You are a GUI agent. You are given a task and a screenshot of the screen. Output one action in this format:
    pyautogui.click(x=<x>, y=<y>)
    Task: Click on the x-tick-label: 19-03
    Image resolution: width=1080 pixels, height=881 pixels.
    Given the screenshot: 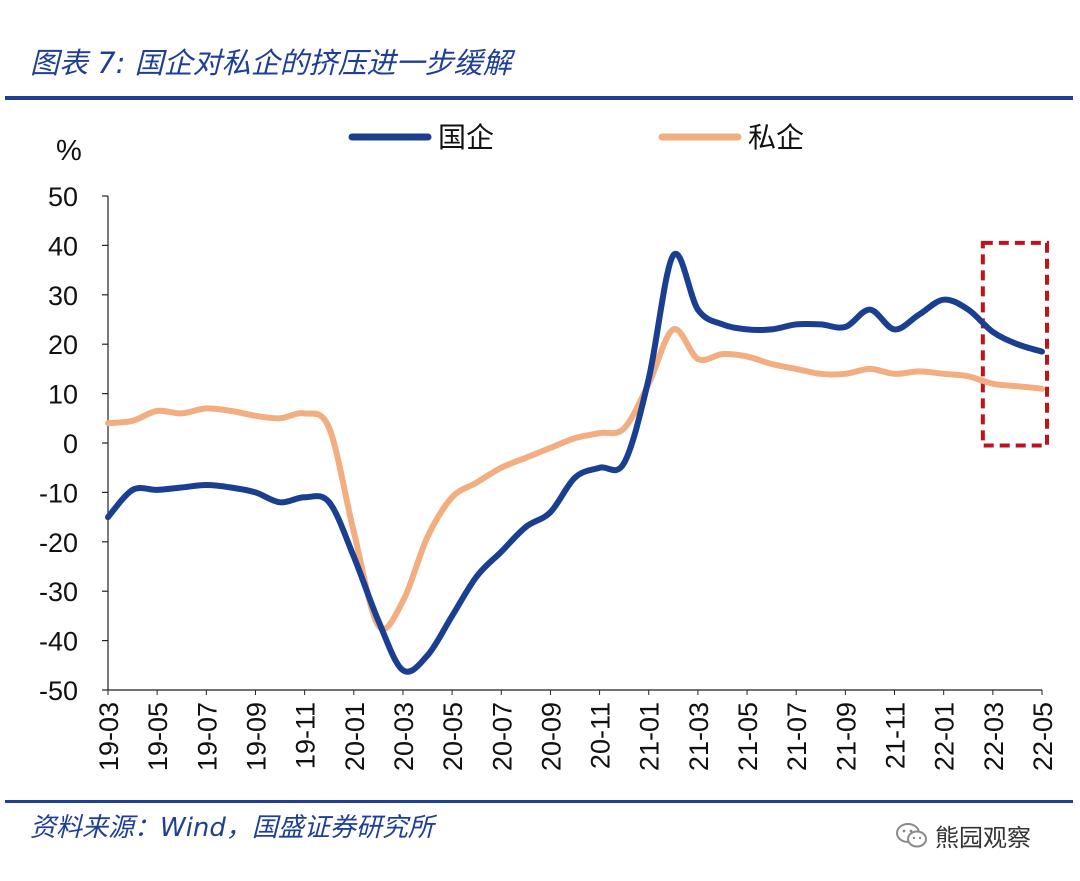 What is the action you would take?
    pyautogui.click(x=109, y=736)
    